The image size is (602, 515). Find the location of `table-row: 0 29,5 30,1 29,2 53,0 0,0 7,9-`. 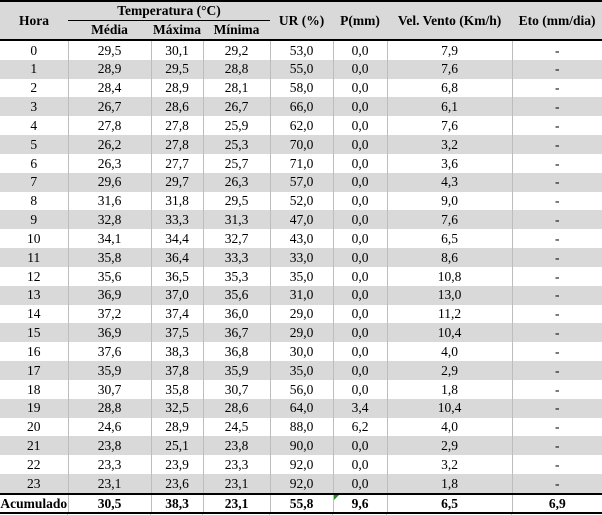

table-row: 0 29,5 30,1 29,2 53,0 0,0 7,9- is located at coordinates (301, 50).